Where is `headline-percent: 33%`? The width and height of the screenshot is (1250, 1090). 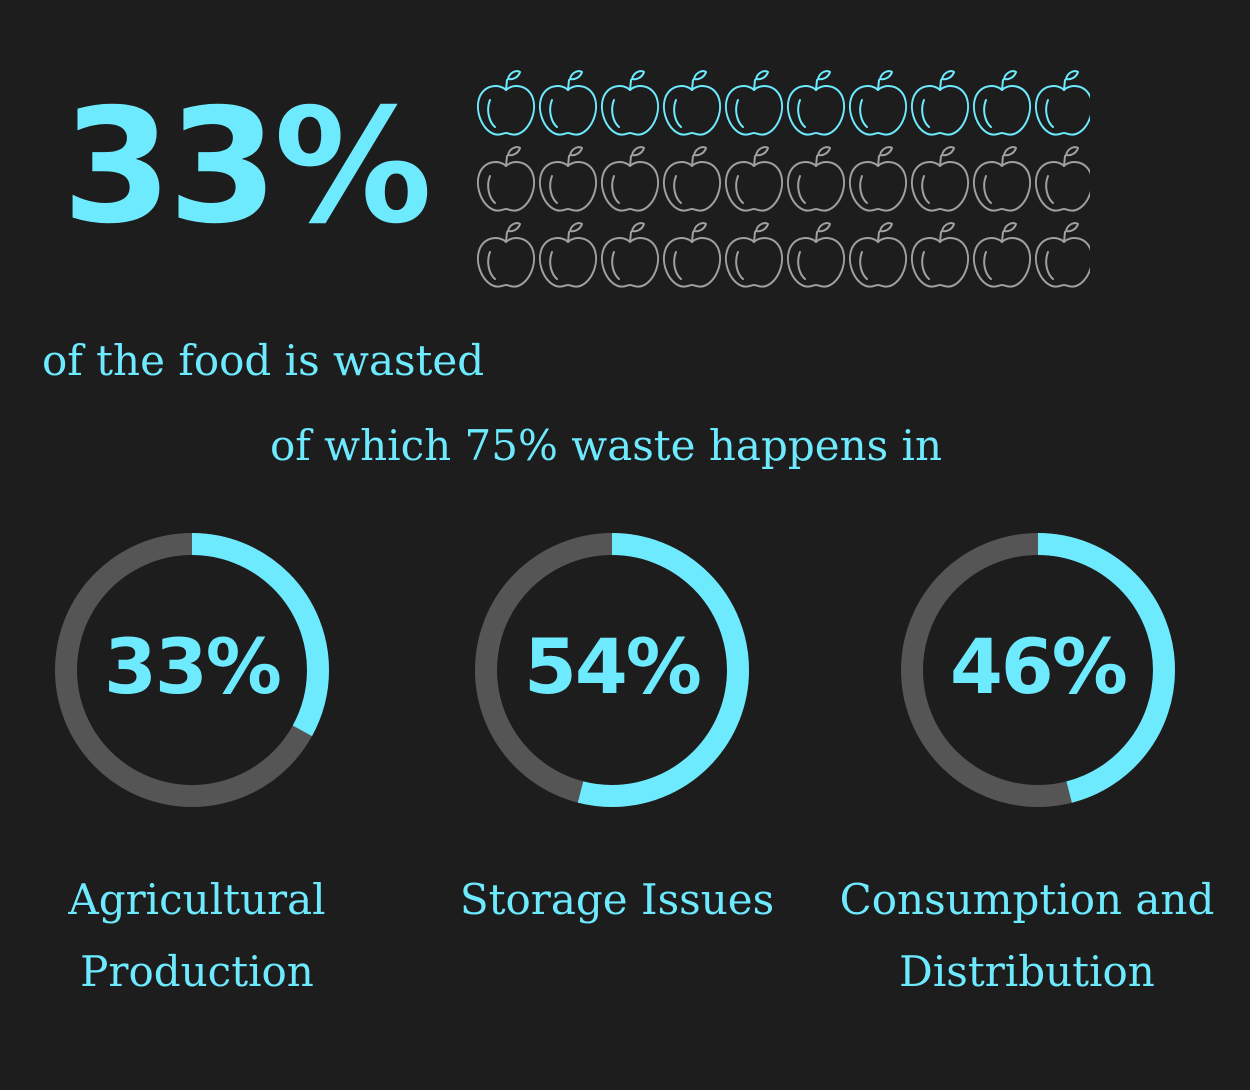
headline-percent: 33% is located at coordinates (247, 167).